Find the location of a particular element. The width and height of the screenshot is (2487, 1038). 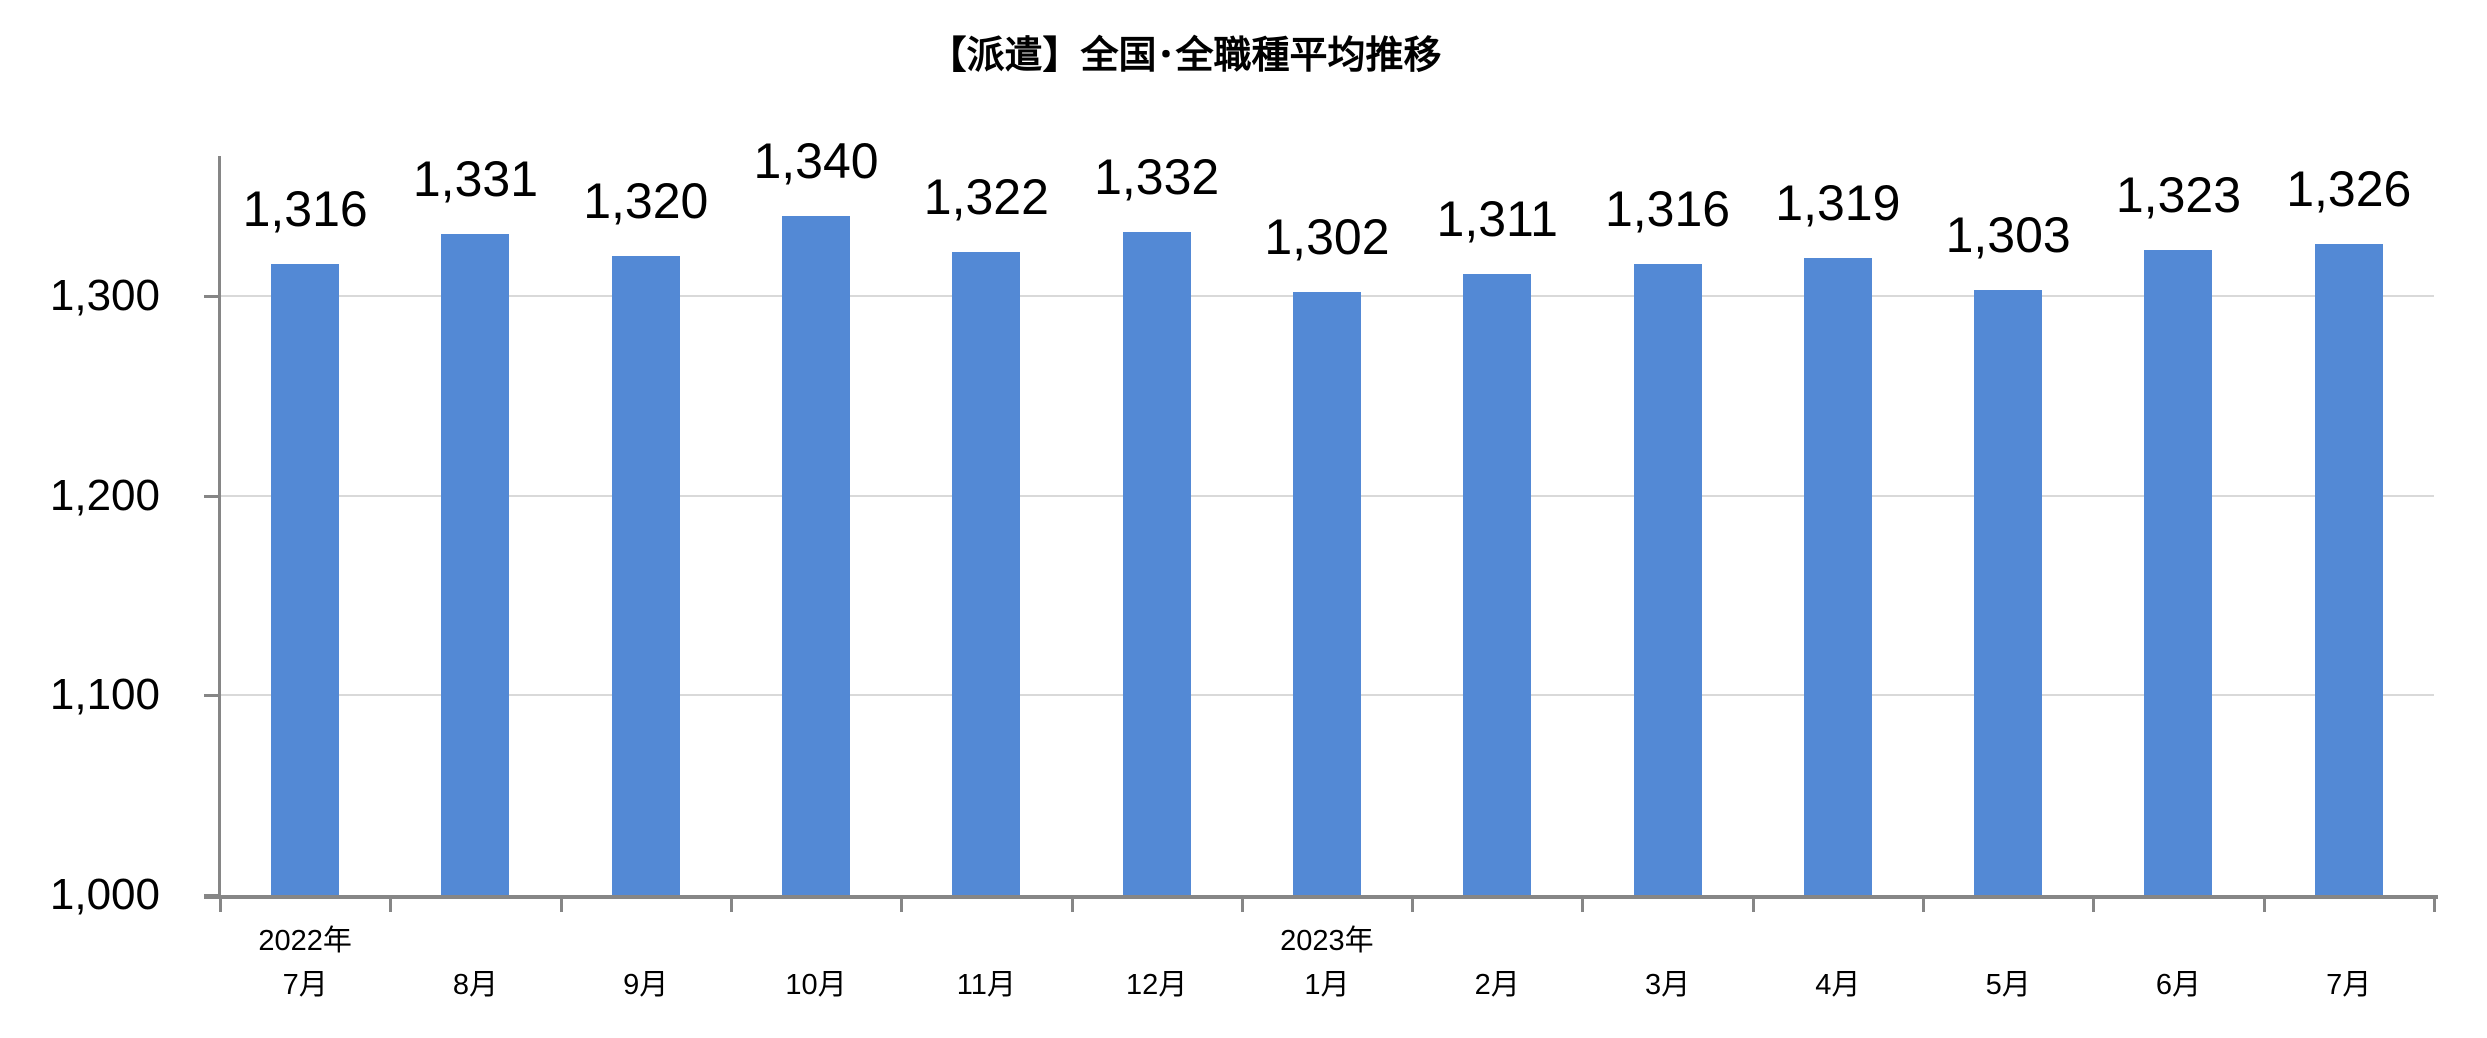

y-axis-tick-label: 1,000 is located at coordinates (104, 894).